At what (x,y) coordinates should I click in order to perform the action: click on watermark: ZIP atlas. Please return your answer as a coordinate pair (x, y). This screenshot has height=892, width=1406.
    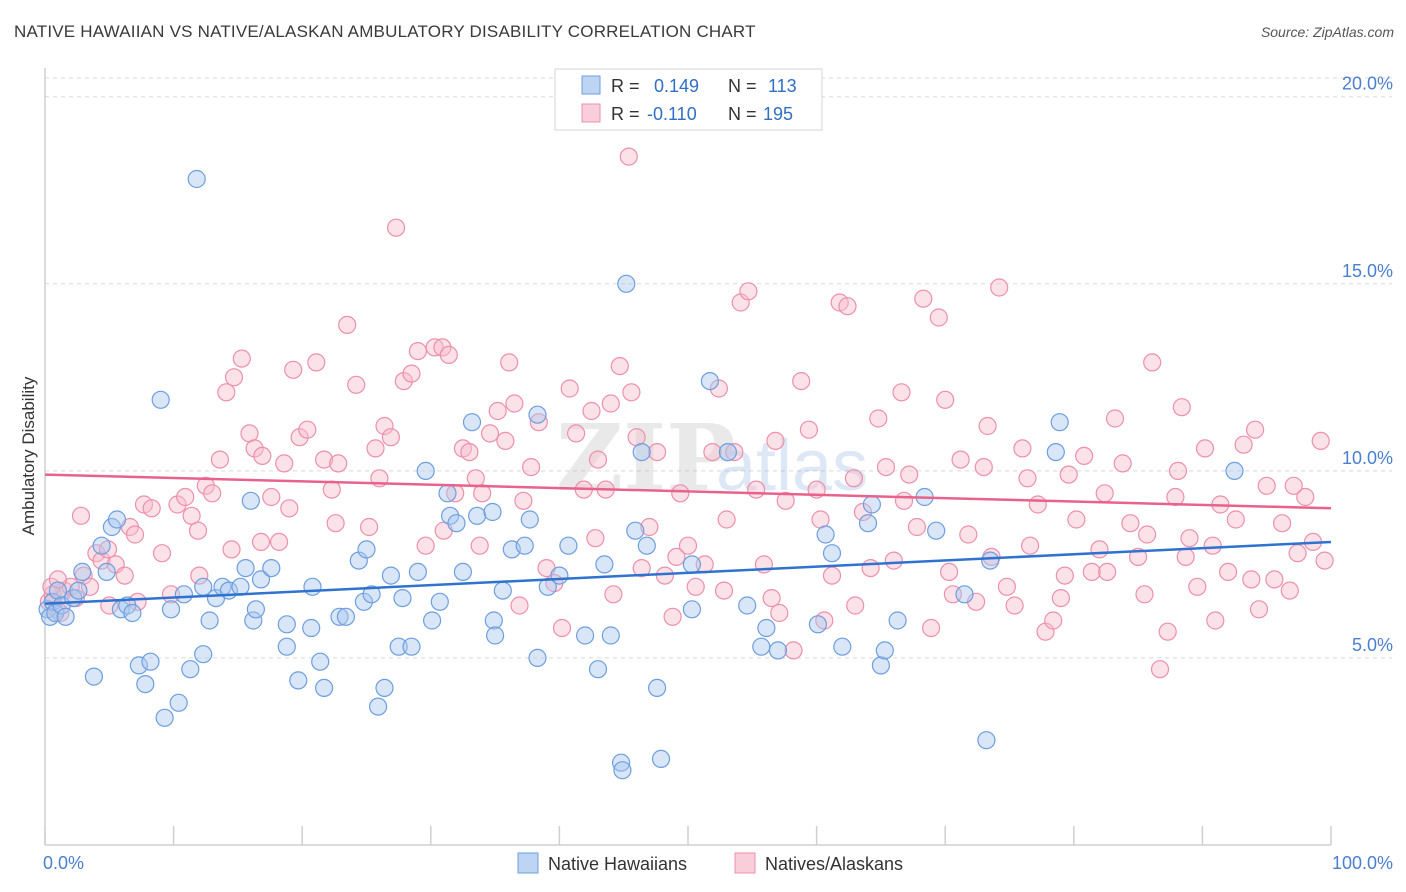
    Looking at the image, I should click on (712, 458).